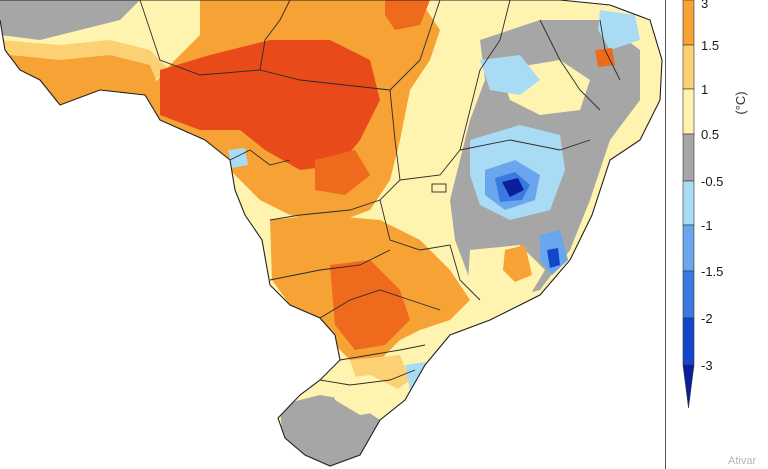 The width and height of the screenshot is (768, 469). Describe the element at coordinates (310, 15) in the screenshot. I see `north-top-orange` at that location.